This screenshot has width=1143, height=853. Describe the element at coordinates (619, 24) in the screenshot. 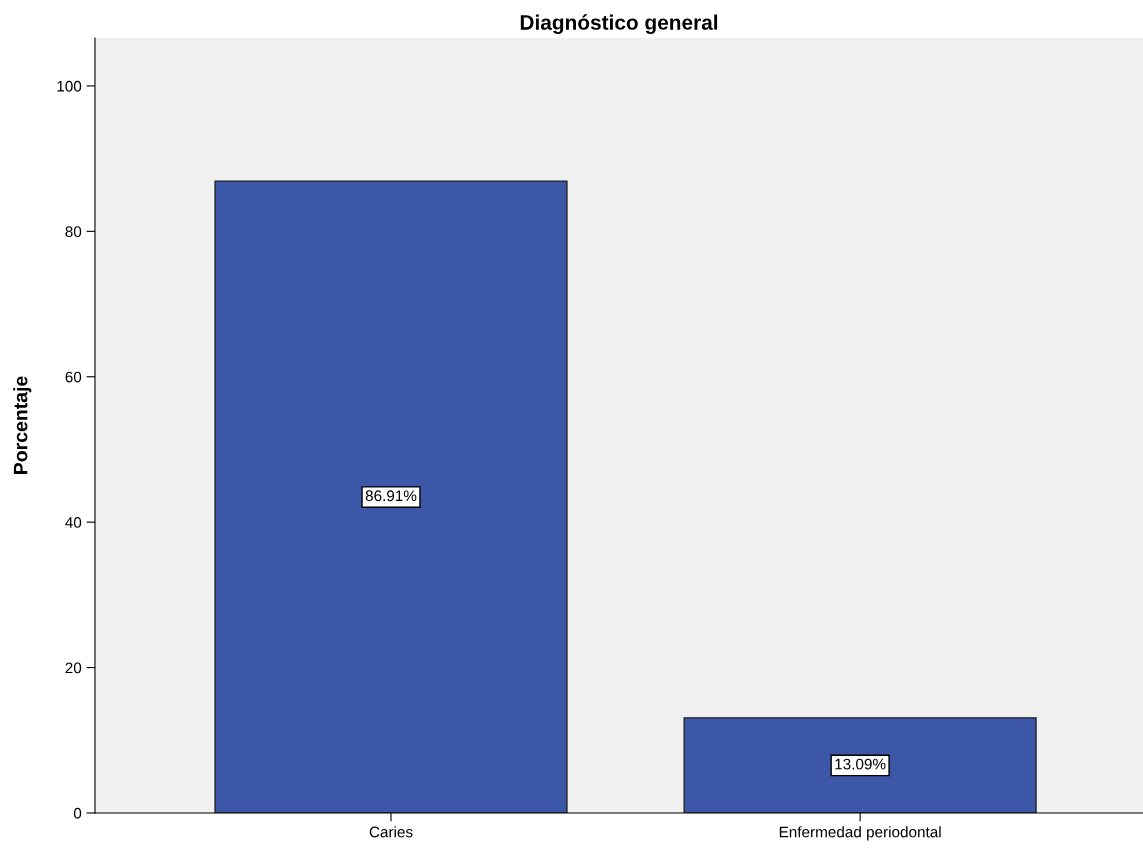

I see `chart-title: Diagnóstico general` at that location.